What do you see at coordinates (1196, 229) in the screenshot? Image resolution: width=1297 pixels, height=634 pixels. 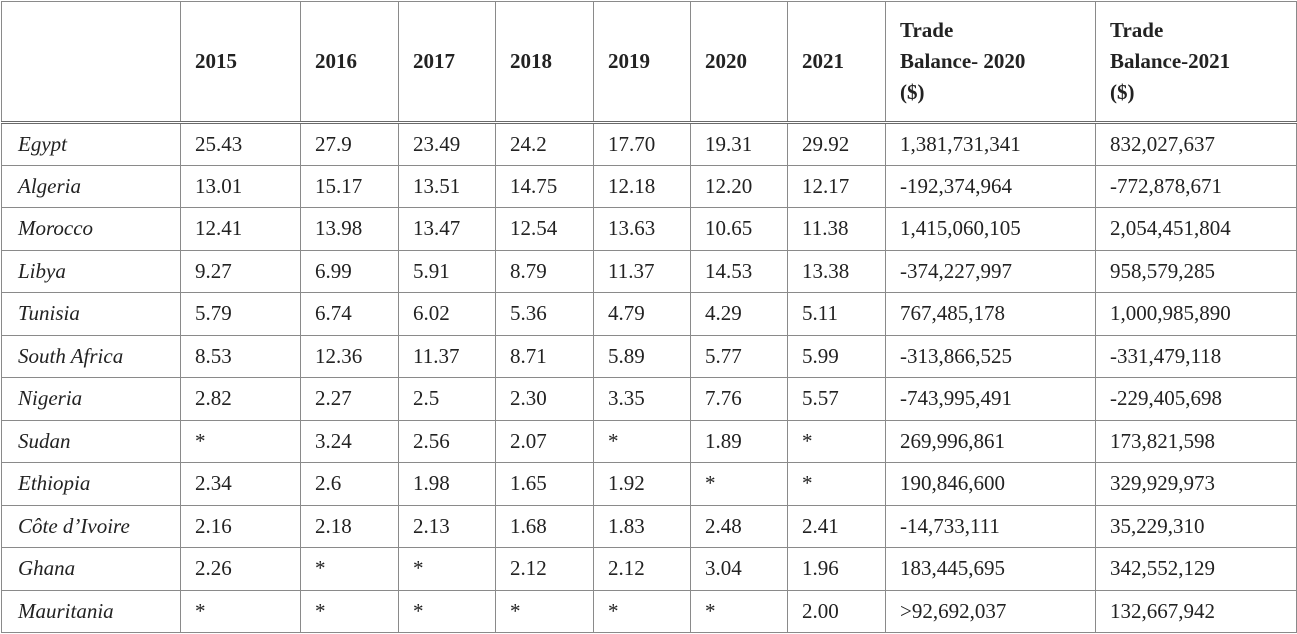 I see `table-cell: 2,054,451,804` at bounding box center [1196, 229].